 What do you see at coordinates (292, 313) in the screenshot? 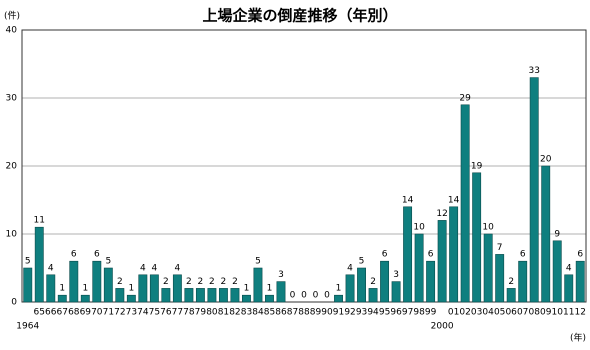
I see `x-tick-label: 87` at bounding box center [292, 313].